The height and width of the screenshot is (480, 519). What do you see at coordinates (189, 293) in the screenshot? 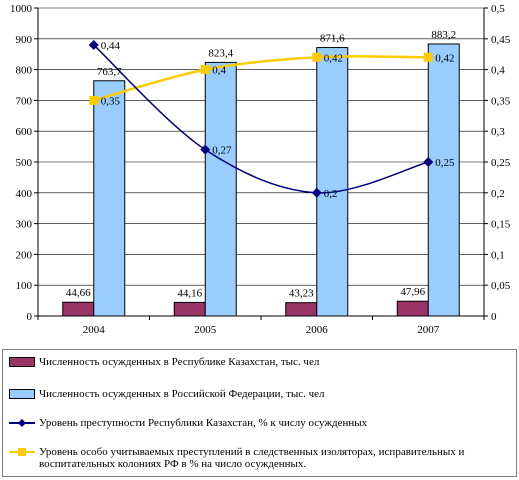
I see `bar-data-label: 44,16` at bounding box center [189, 293].